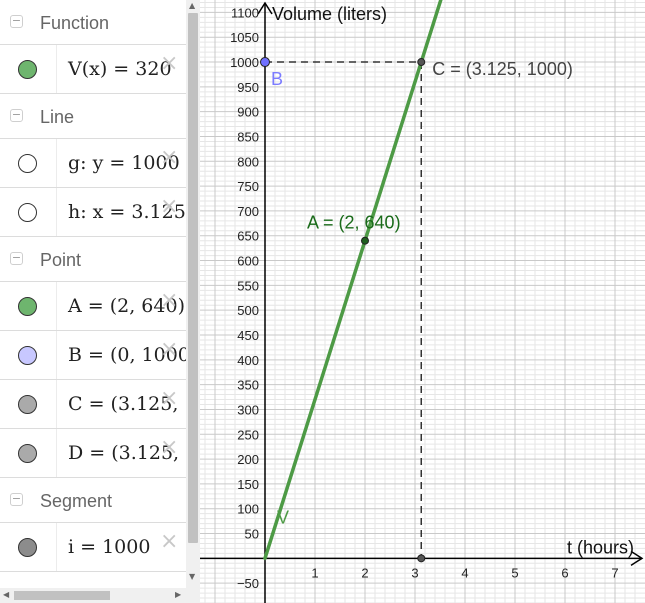  I want to click on algebra-item: D = (3.125, ×, so click(93, 453).